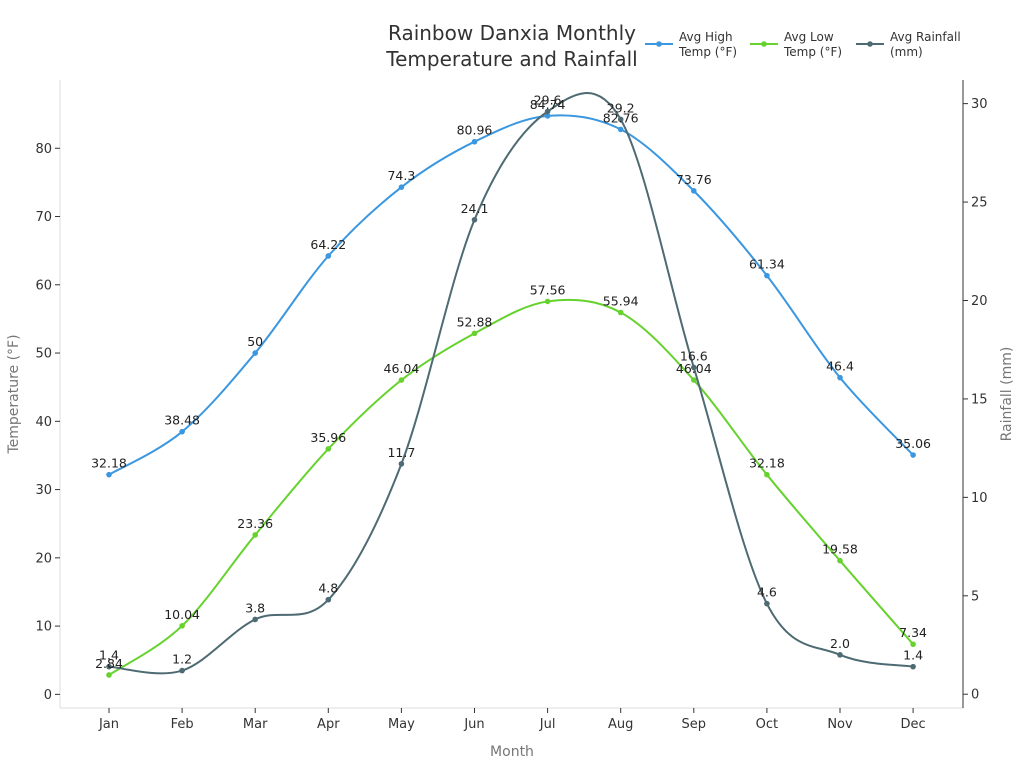 The width and height of the screenshot is (1024, 768). Describe the element at coordinates (812, 52) in the screenshot. I see `legend-label-avg-low: Temp (°F)` at that location.